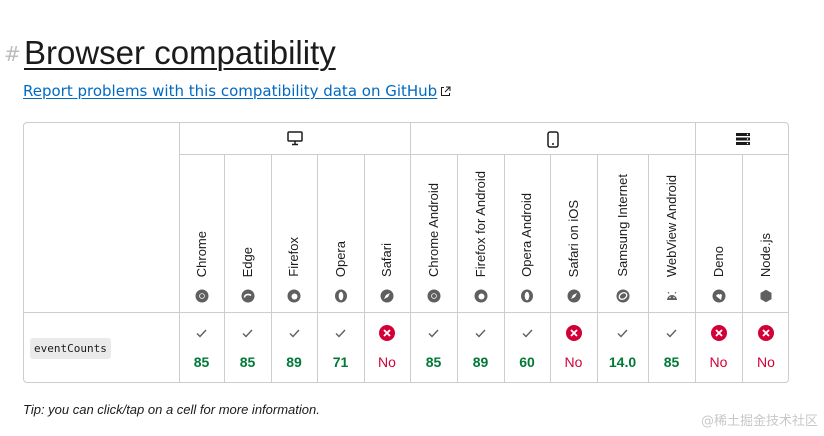  Describe the element at coordinates (766, 296) in the screenshot. I see `nodejs-icon` at that location.